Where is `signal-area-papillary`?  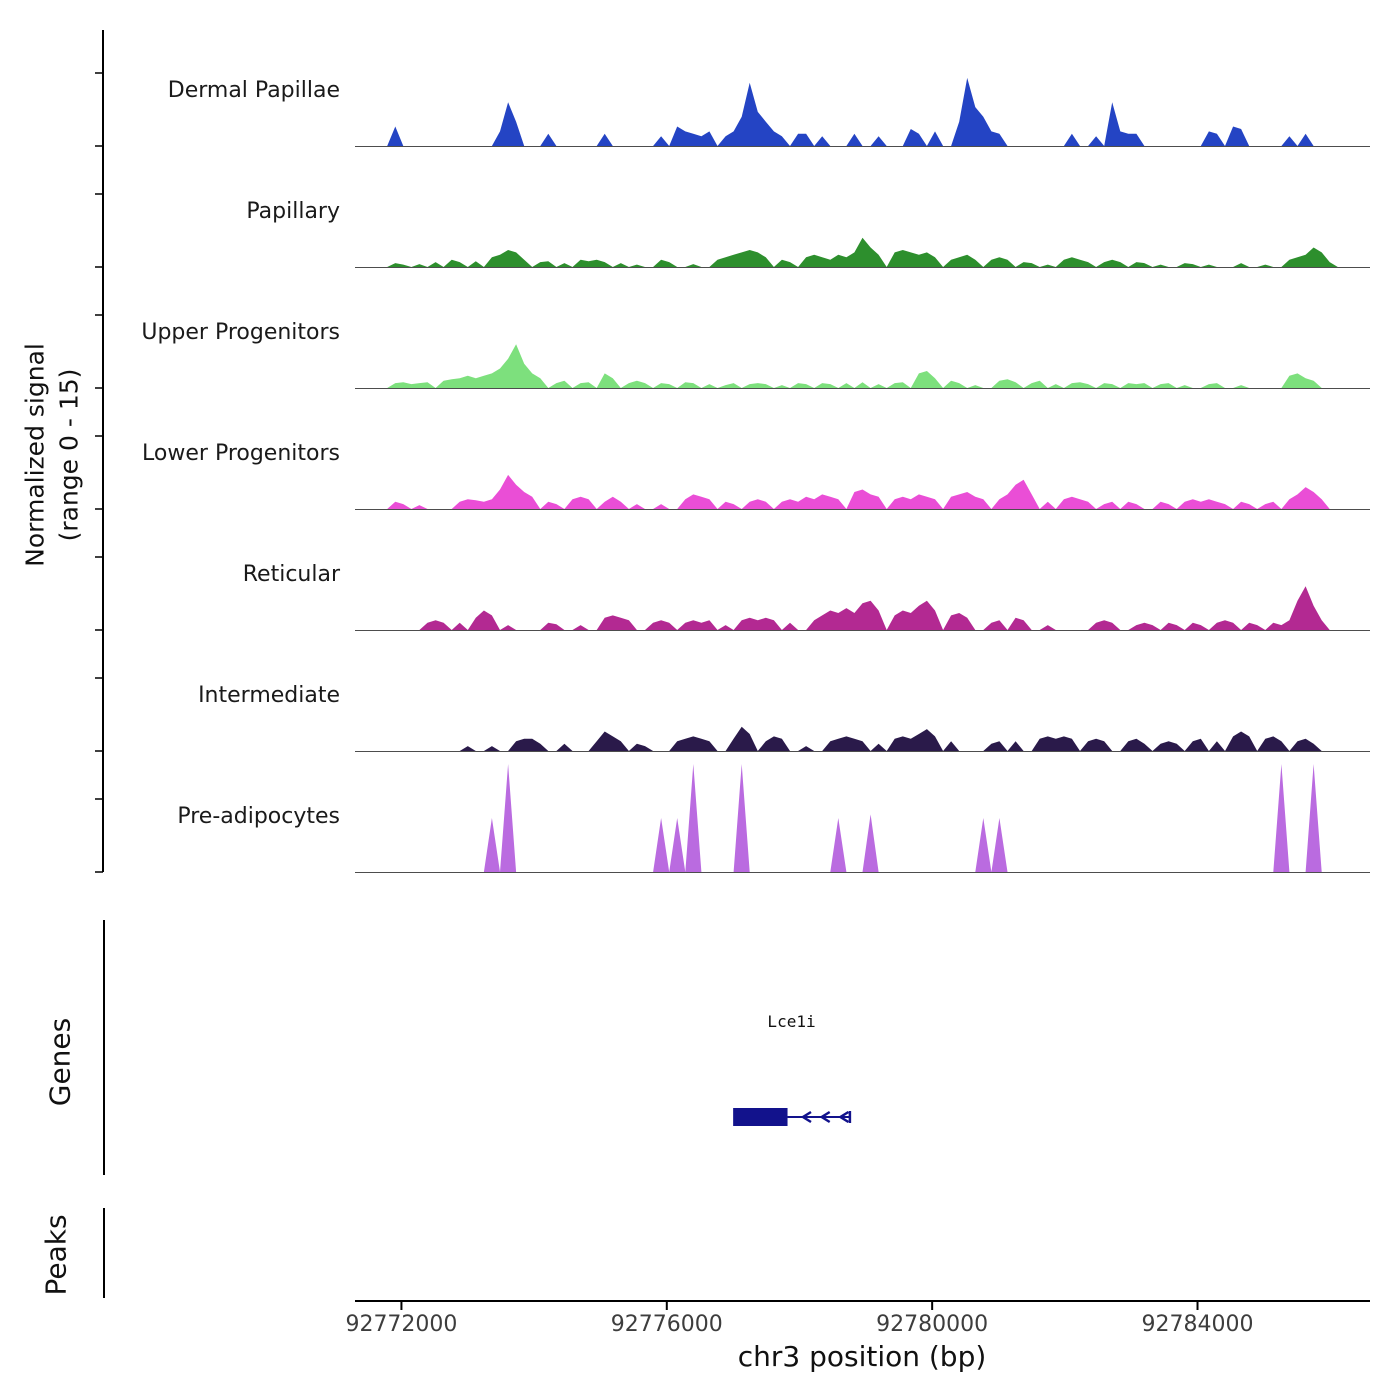 signal-area-papillary is located at coordinates (862, 252).